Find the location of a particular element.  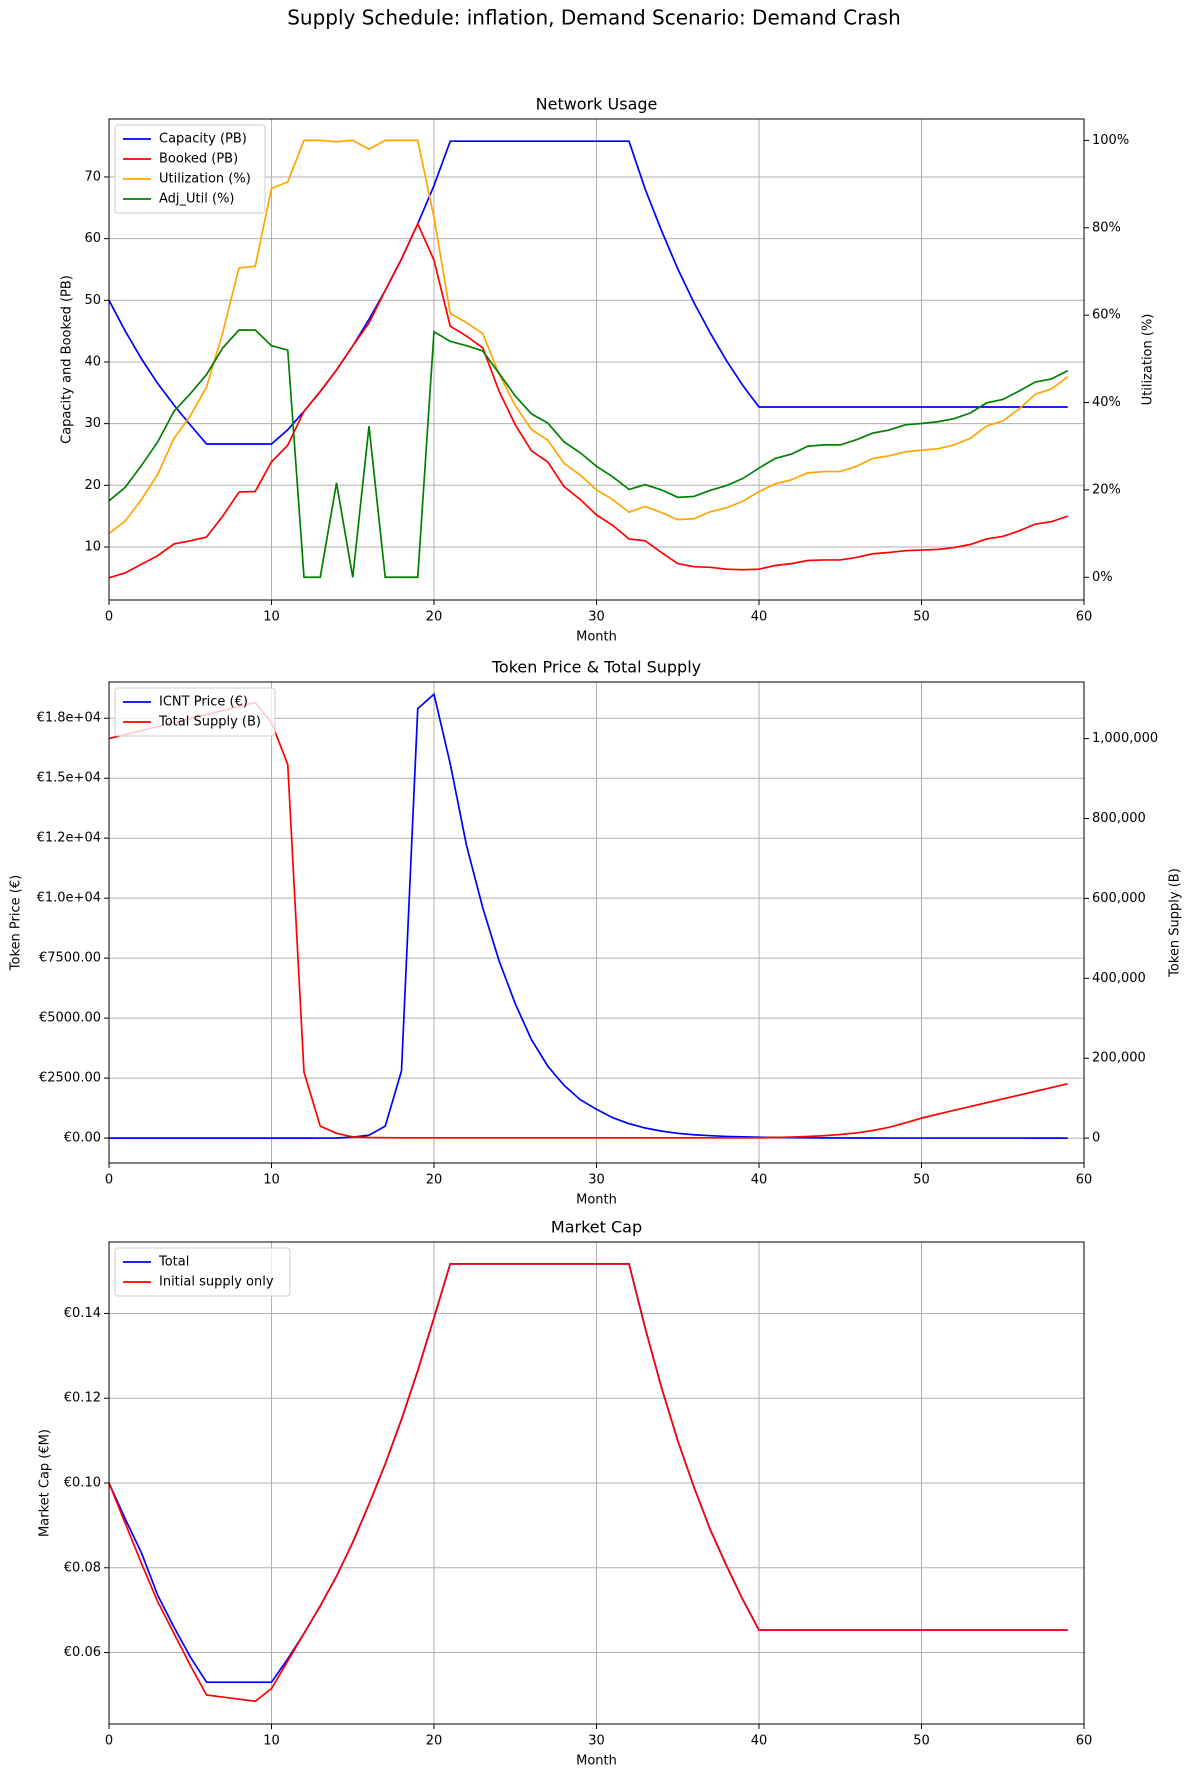

y2-tick-label: 0 is located at coordinates (1096, 1138).